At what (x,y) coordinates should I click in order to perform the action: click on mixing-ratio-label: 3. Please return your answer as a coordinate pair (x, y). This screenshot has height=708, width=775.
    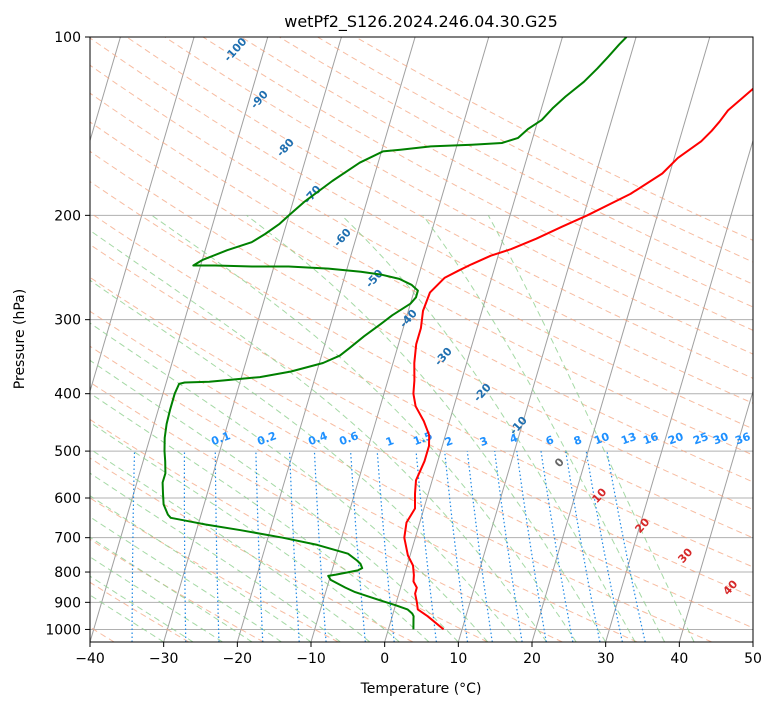
    Looking at the image, I should click on (484, 441).